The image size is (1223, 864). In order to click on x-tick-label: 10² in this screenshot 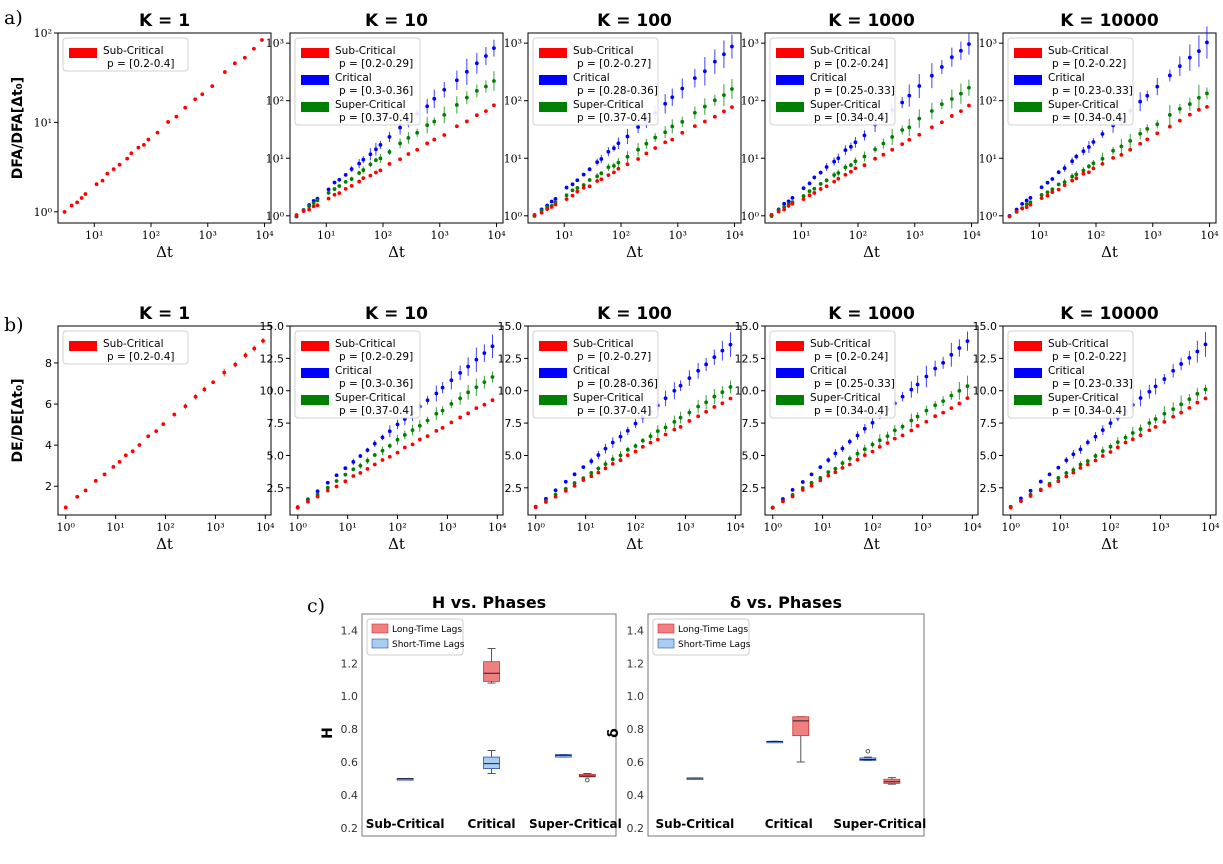, I will do `click(383, 235)`.